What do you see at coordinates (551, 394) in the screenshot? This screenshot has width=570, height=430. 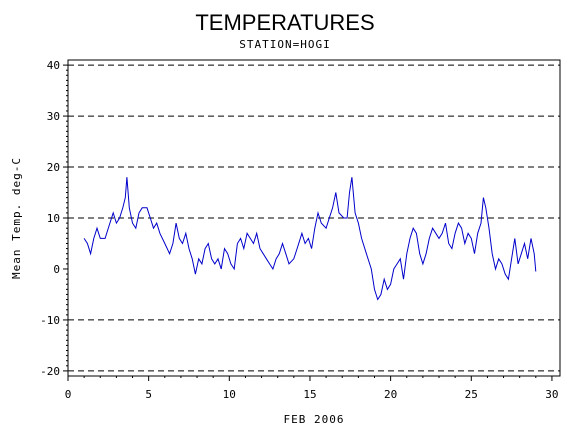 I see `x-tick-label: 30` at bounding box center [551, 394].